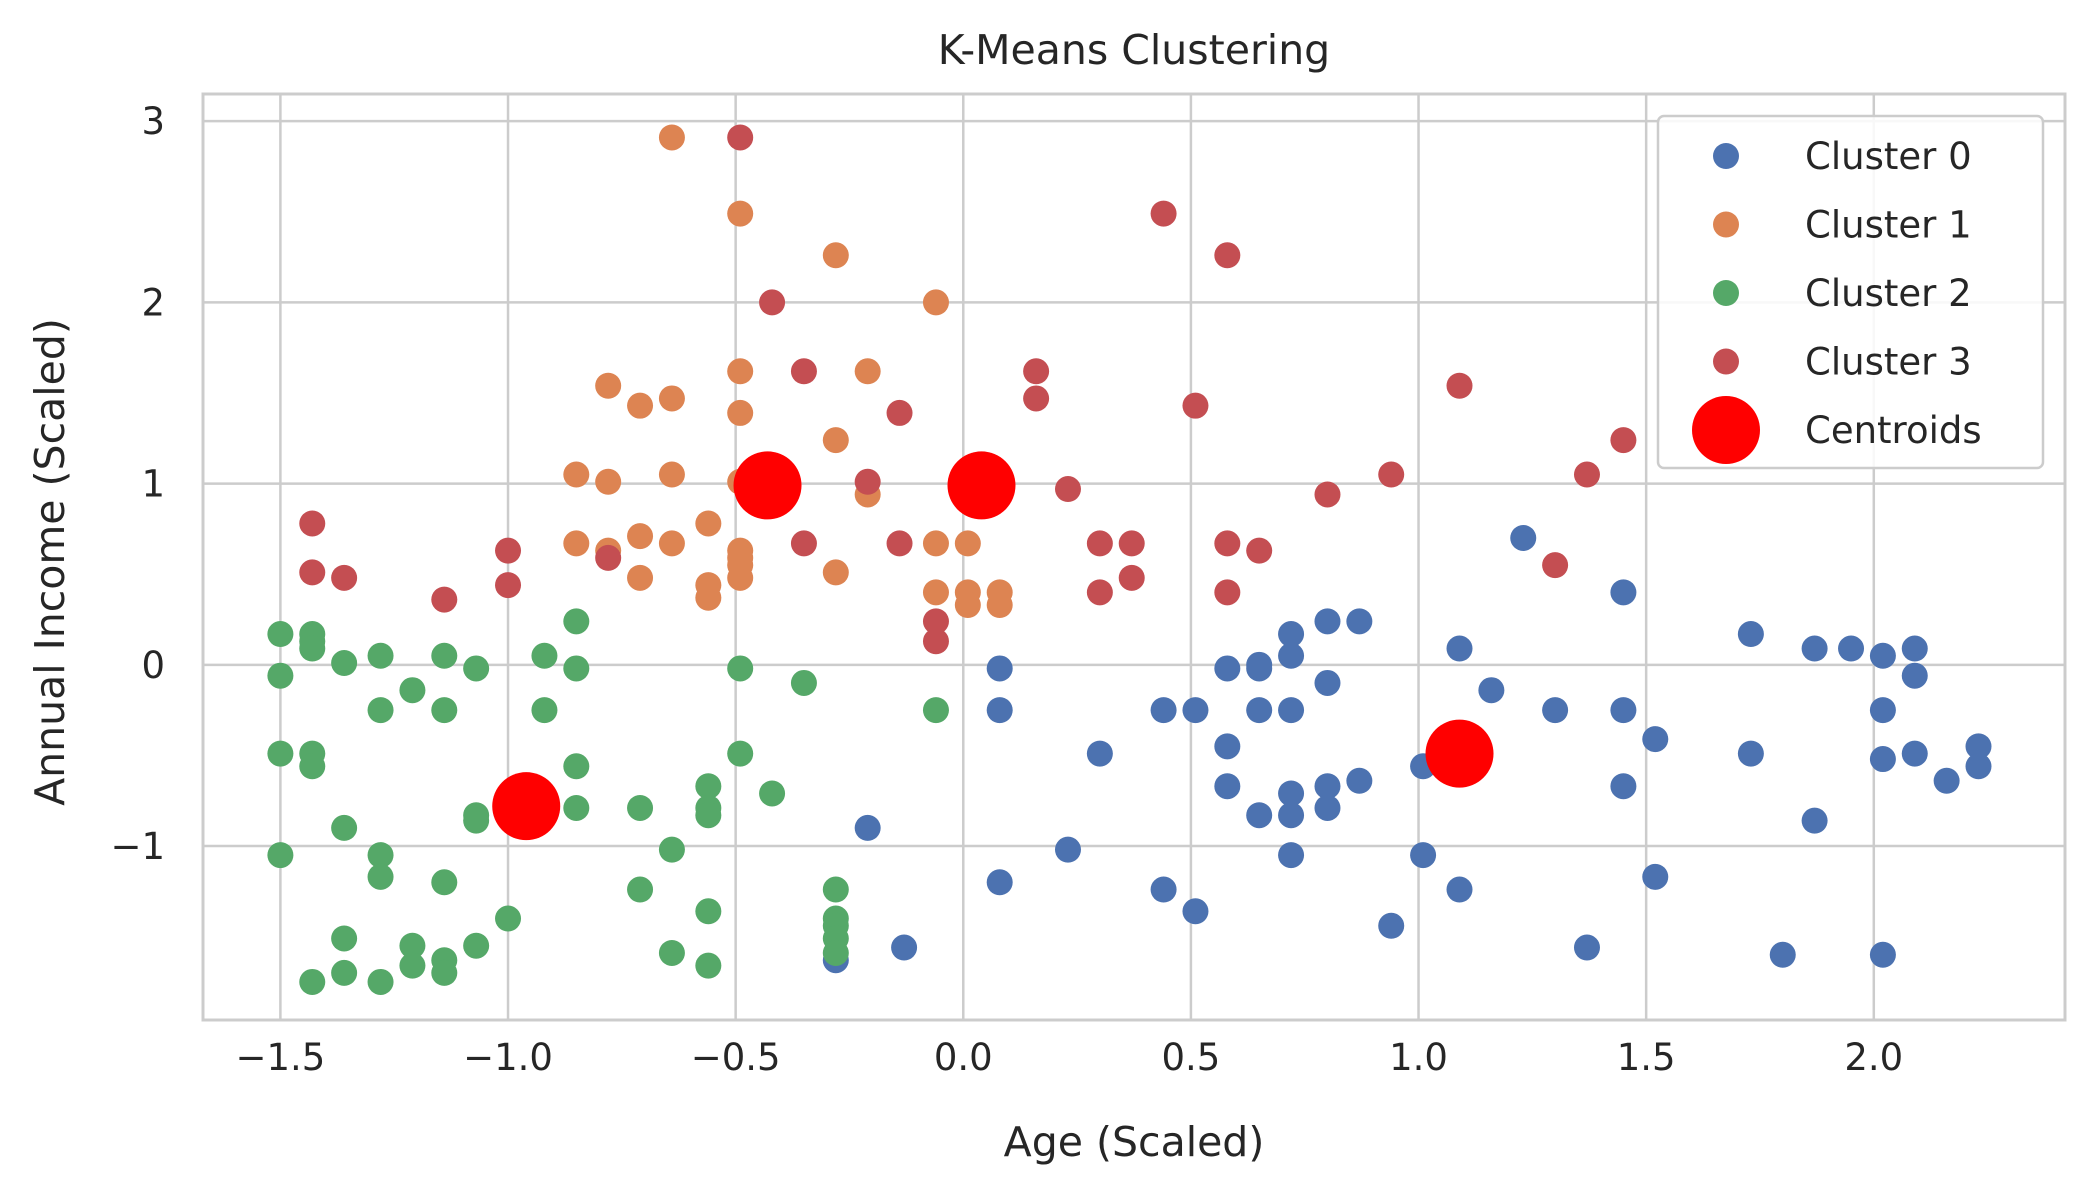  What do you see at coordinates (963, 1057) in the screenshot?
I see `x-tick-label: 0.0` at bounding box center [963, 1057].